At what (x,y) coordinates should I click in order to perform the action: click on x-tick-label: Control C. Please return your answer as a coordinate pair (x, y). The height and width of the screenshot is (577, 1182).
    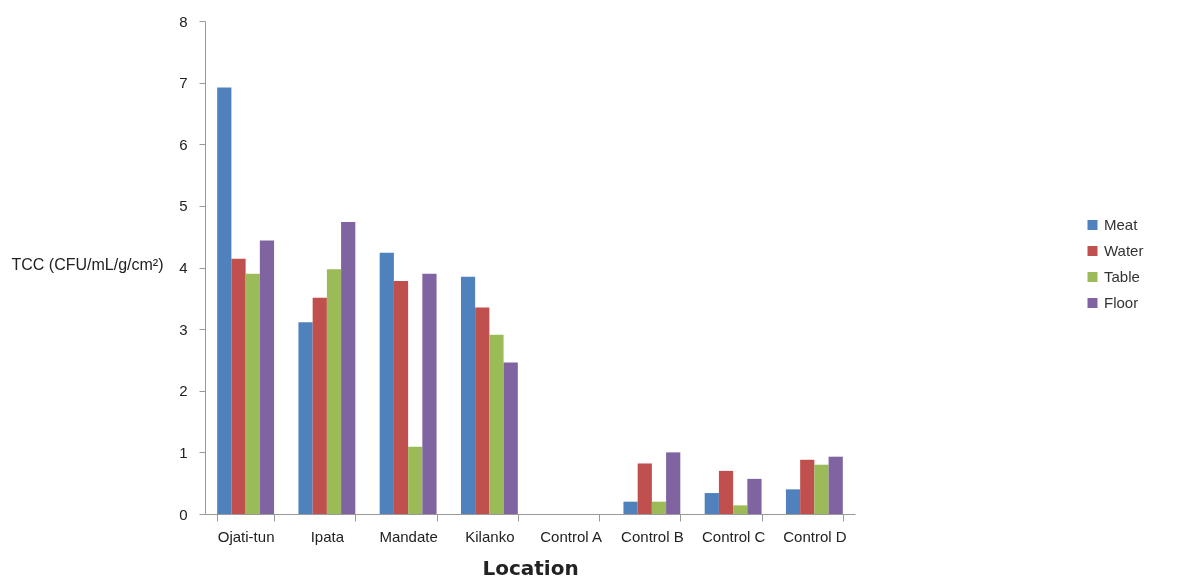
    Looking at the image, I should click on (733, 536).